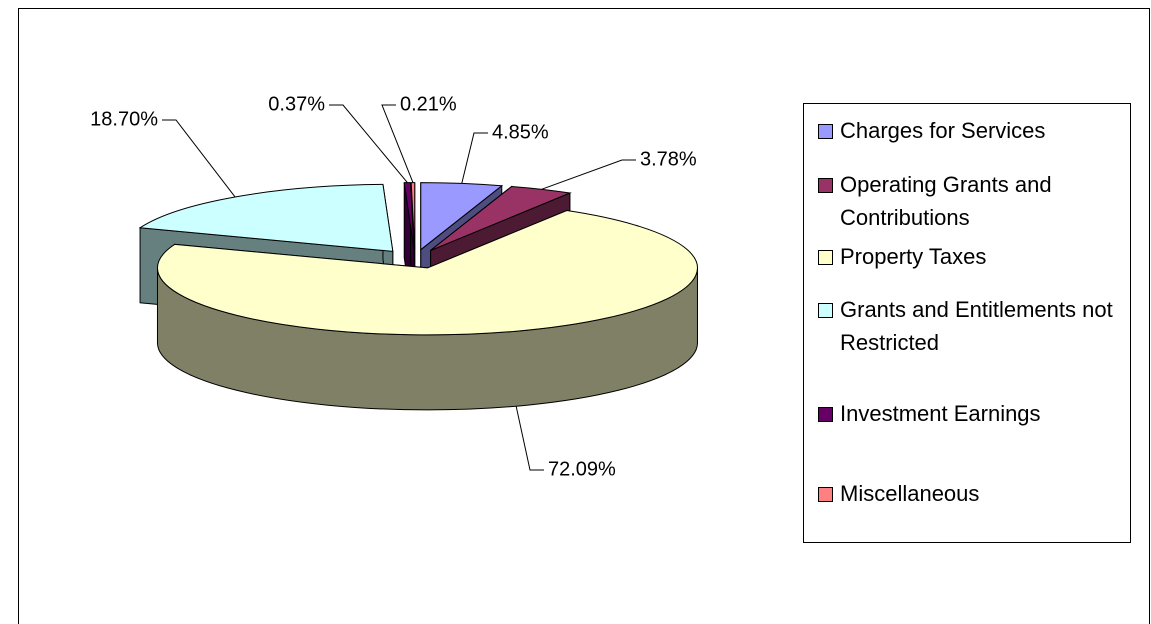 This screenshot has width=1151, height=624. Describe the element at coordinates (582, 469) in the screenshot. I see `data-label: 72.09%` at that location.